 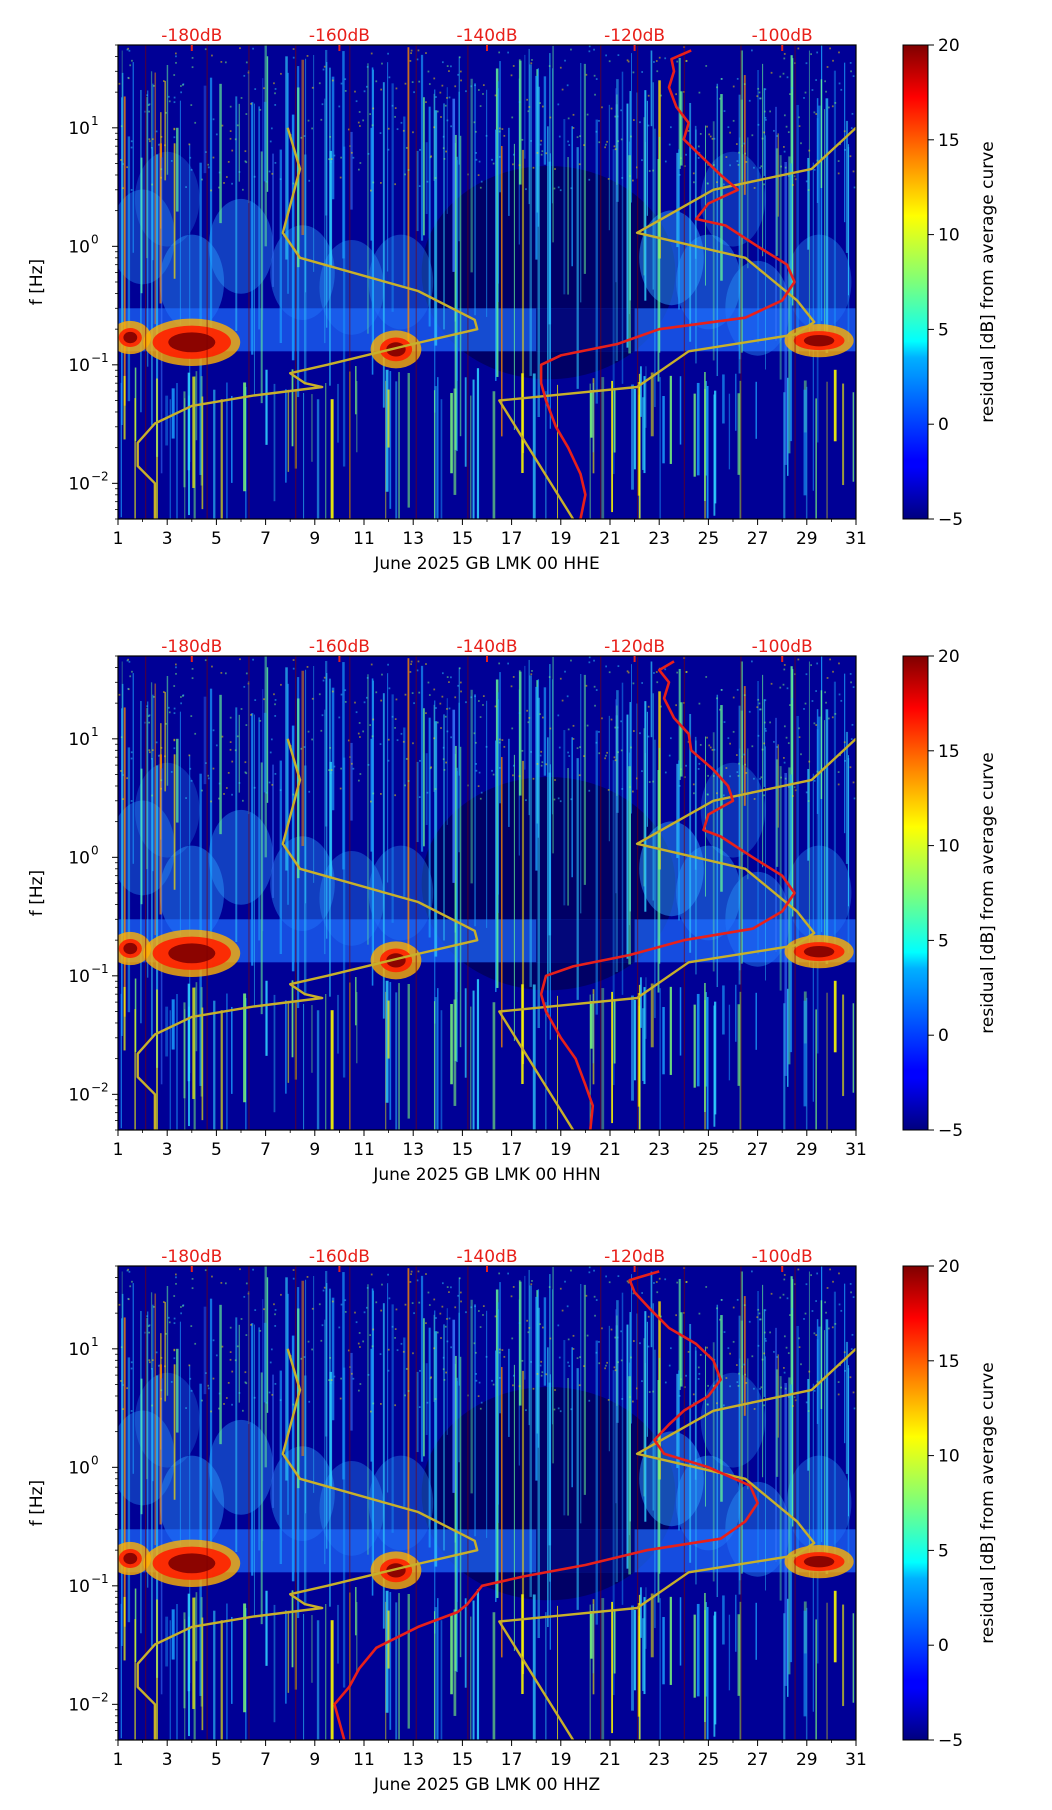 I want to click on x-axis-label: June 2025 GB LMK 00 HHZ, so click(x=486, y=1785).